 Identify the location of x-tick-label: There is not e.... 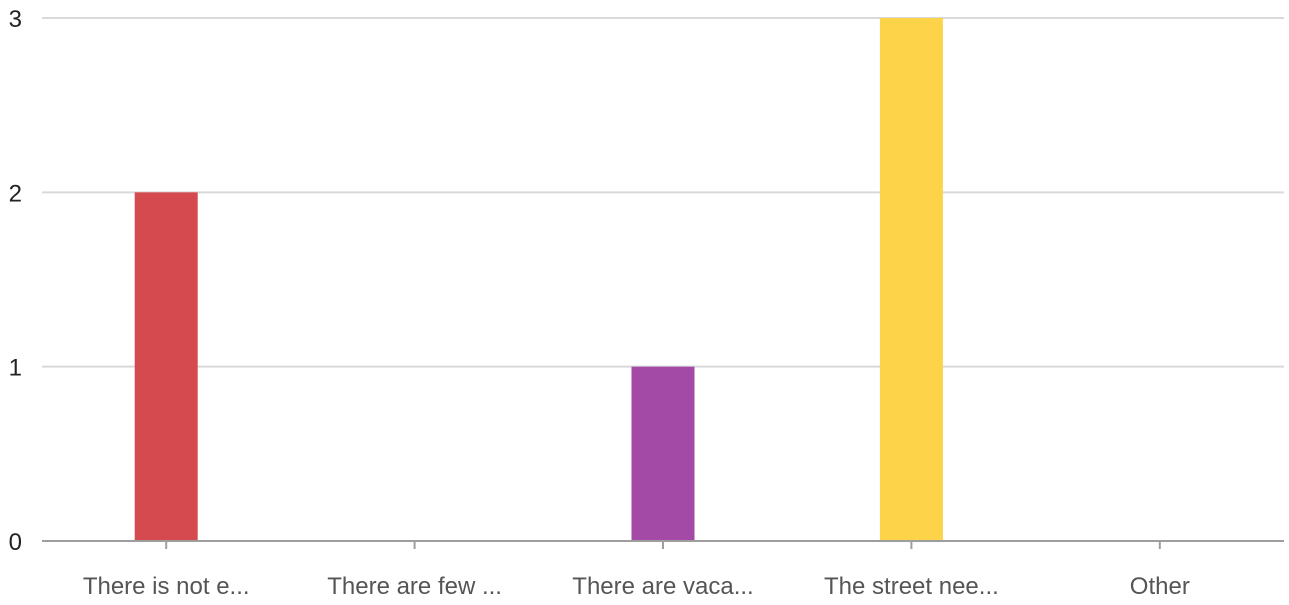
(166, 586).